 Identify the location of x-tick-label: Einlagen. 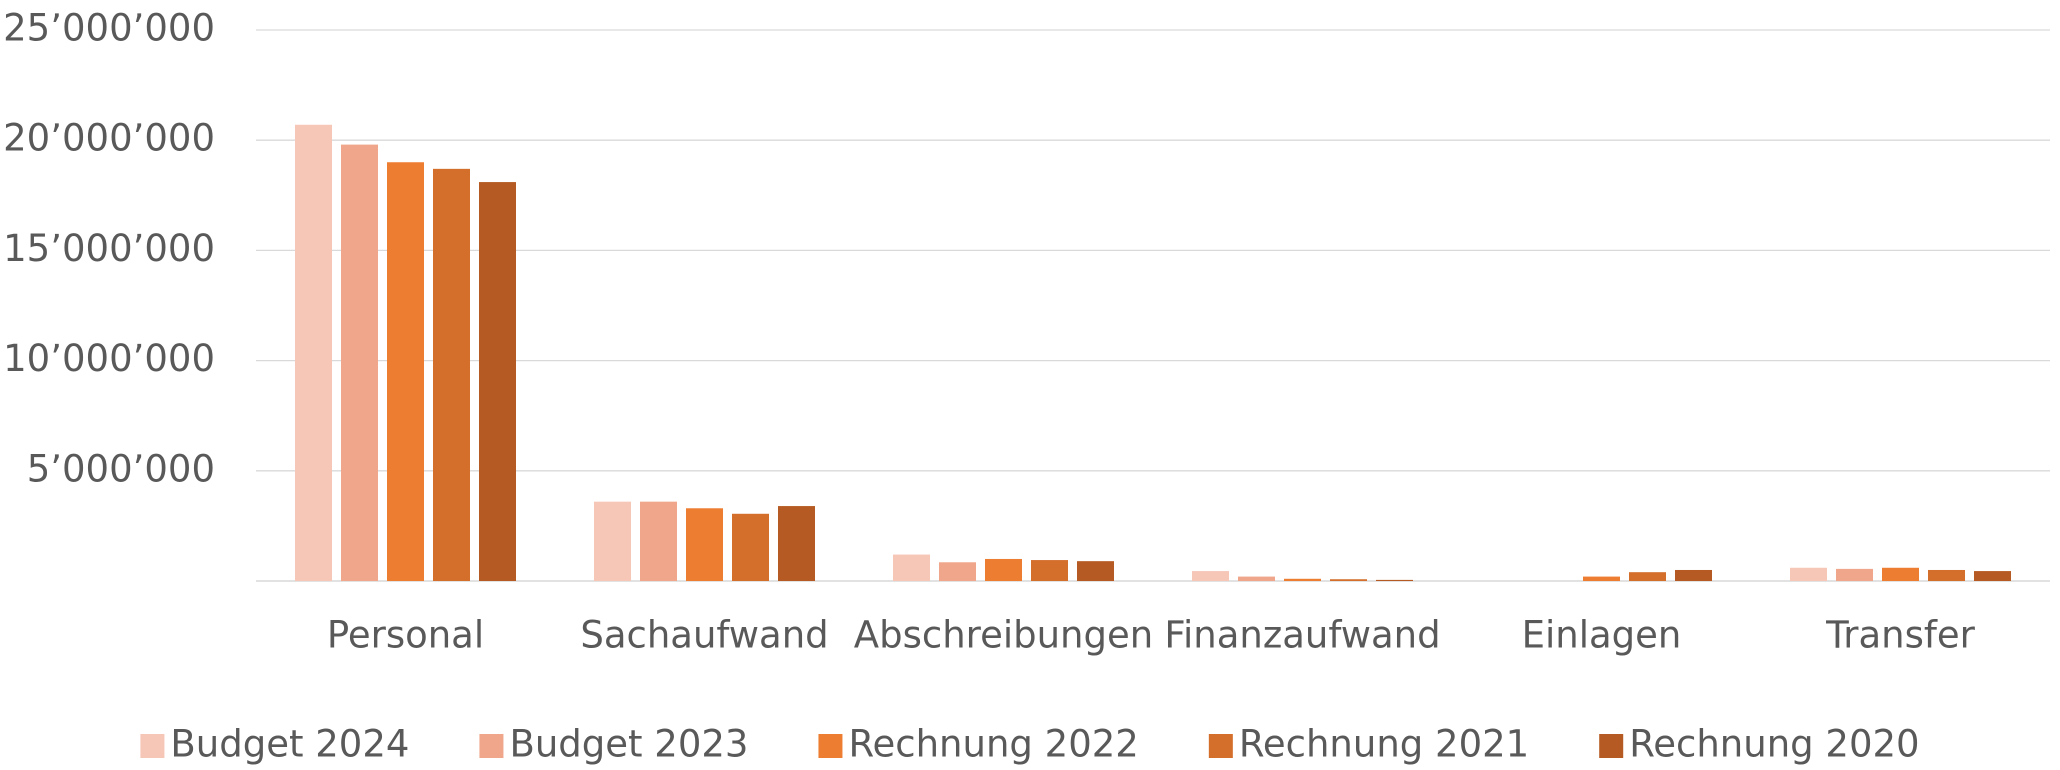
(1602, 635).